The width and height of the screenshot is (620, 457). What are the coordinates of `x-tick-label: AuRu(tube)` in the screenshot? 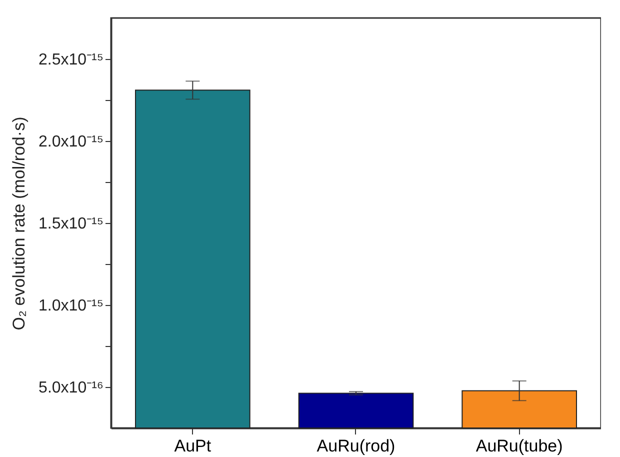 It's located at (519, 446).